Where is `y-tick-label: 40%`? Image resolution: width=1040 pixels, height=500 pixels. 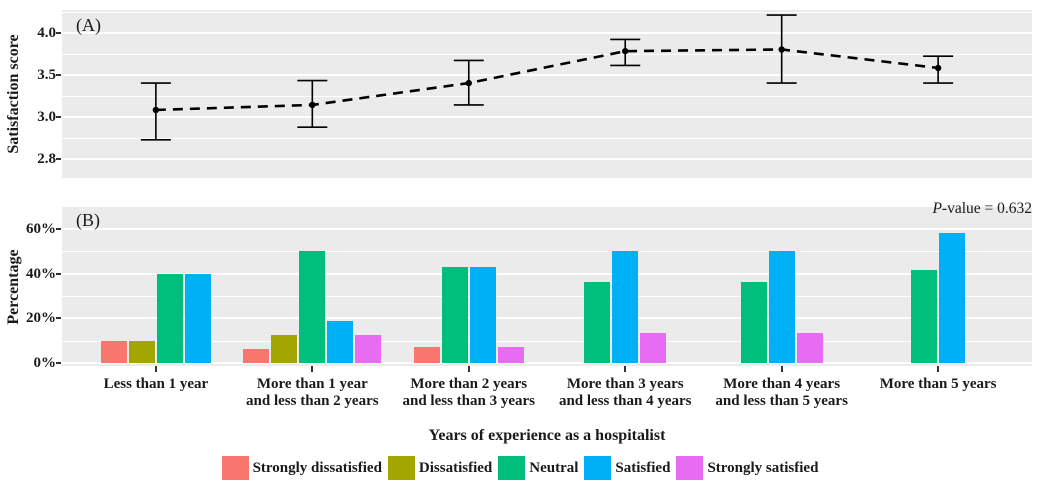
y-tick-label: 40% is located at coordinates (41, 273).